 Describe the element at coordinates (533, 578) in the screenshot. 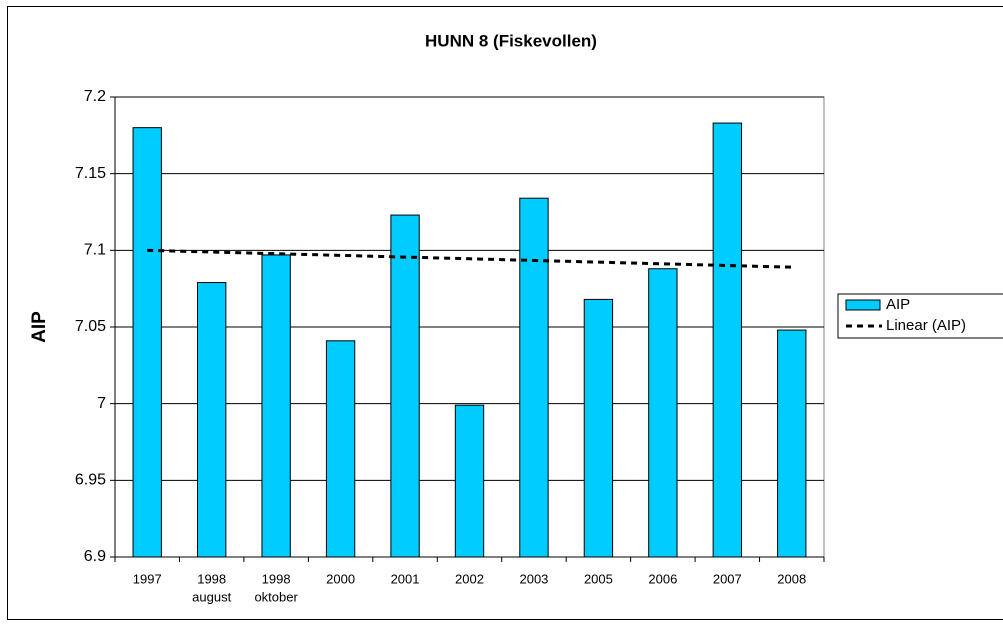

I see `x-tick-label: 2003` at that location.